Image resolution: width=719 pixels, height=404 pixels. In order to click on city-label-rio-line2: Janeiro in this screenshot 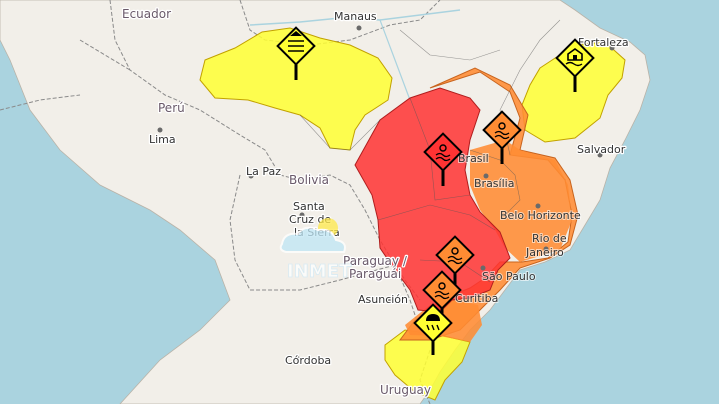, I will do `click(544, 252)`.